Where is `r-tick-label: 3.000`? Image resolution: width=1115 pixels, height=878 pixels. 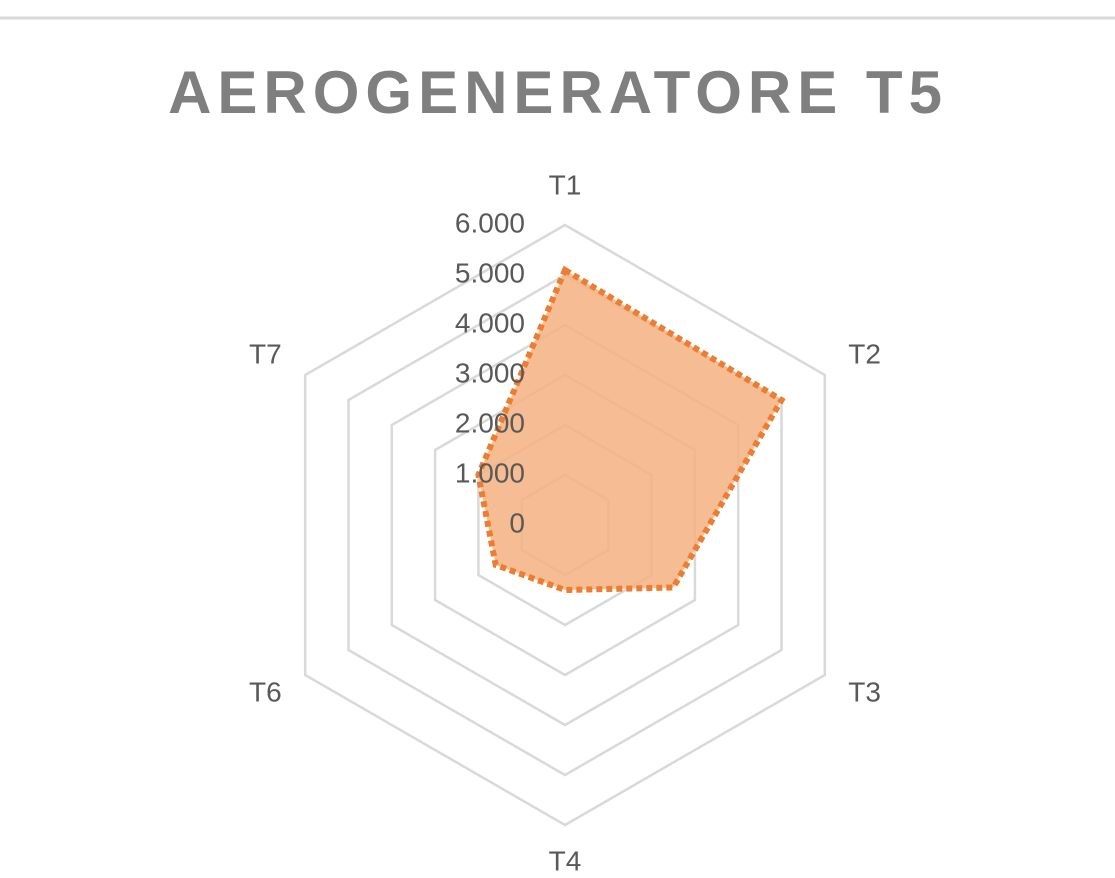
r-tick-label: 3.000 is located at coordinates (490, 372).